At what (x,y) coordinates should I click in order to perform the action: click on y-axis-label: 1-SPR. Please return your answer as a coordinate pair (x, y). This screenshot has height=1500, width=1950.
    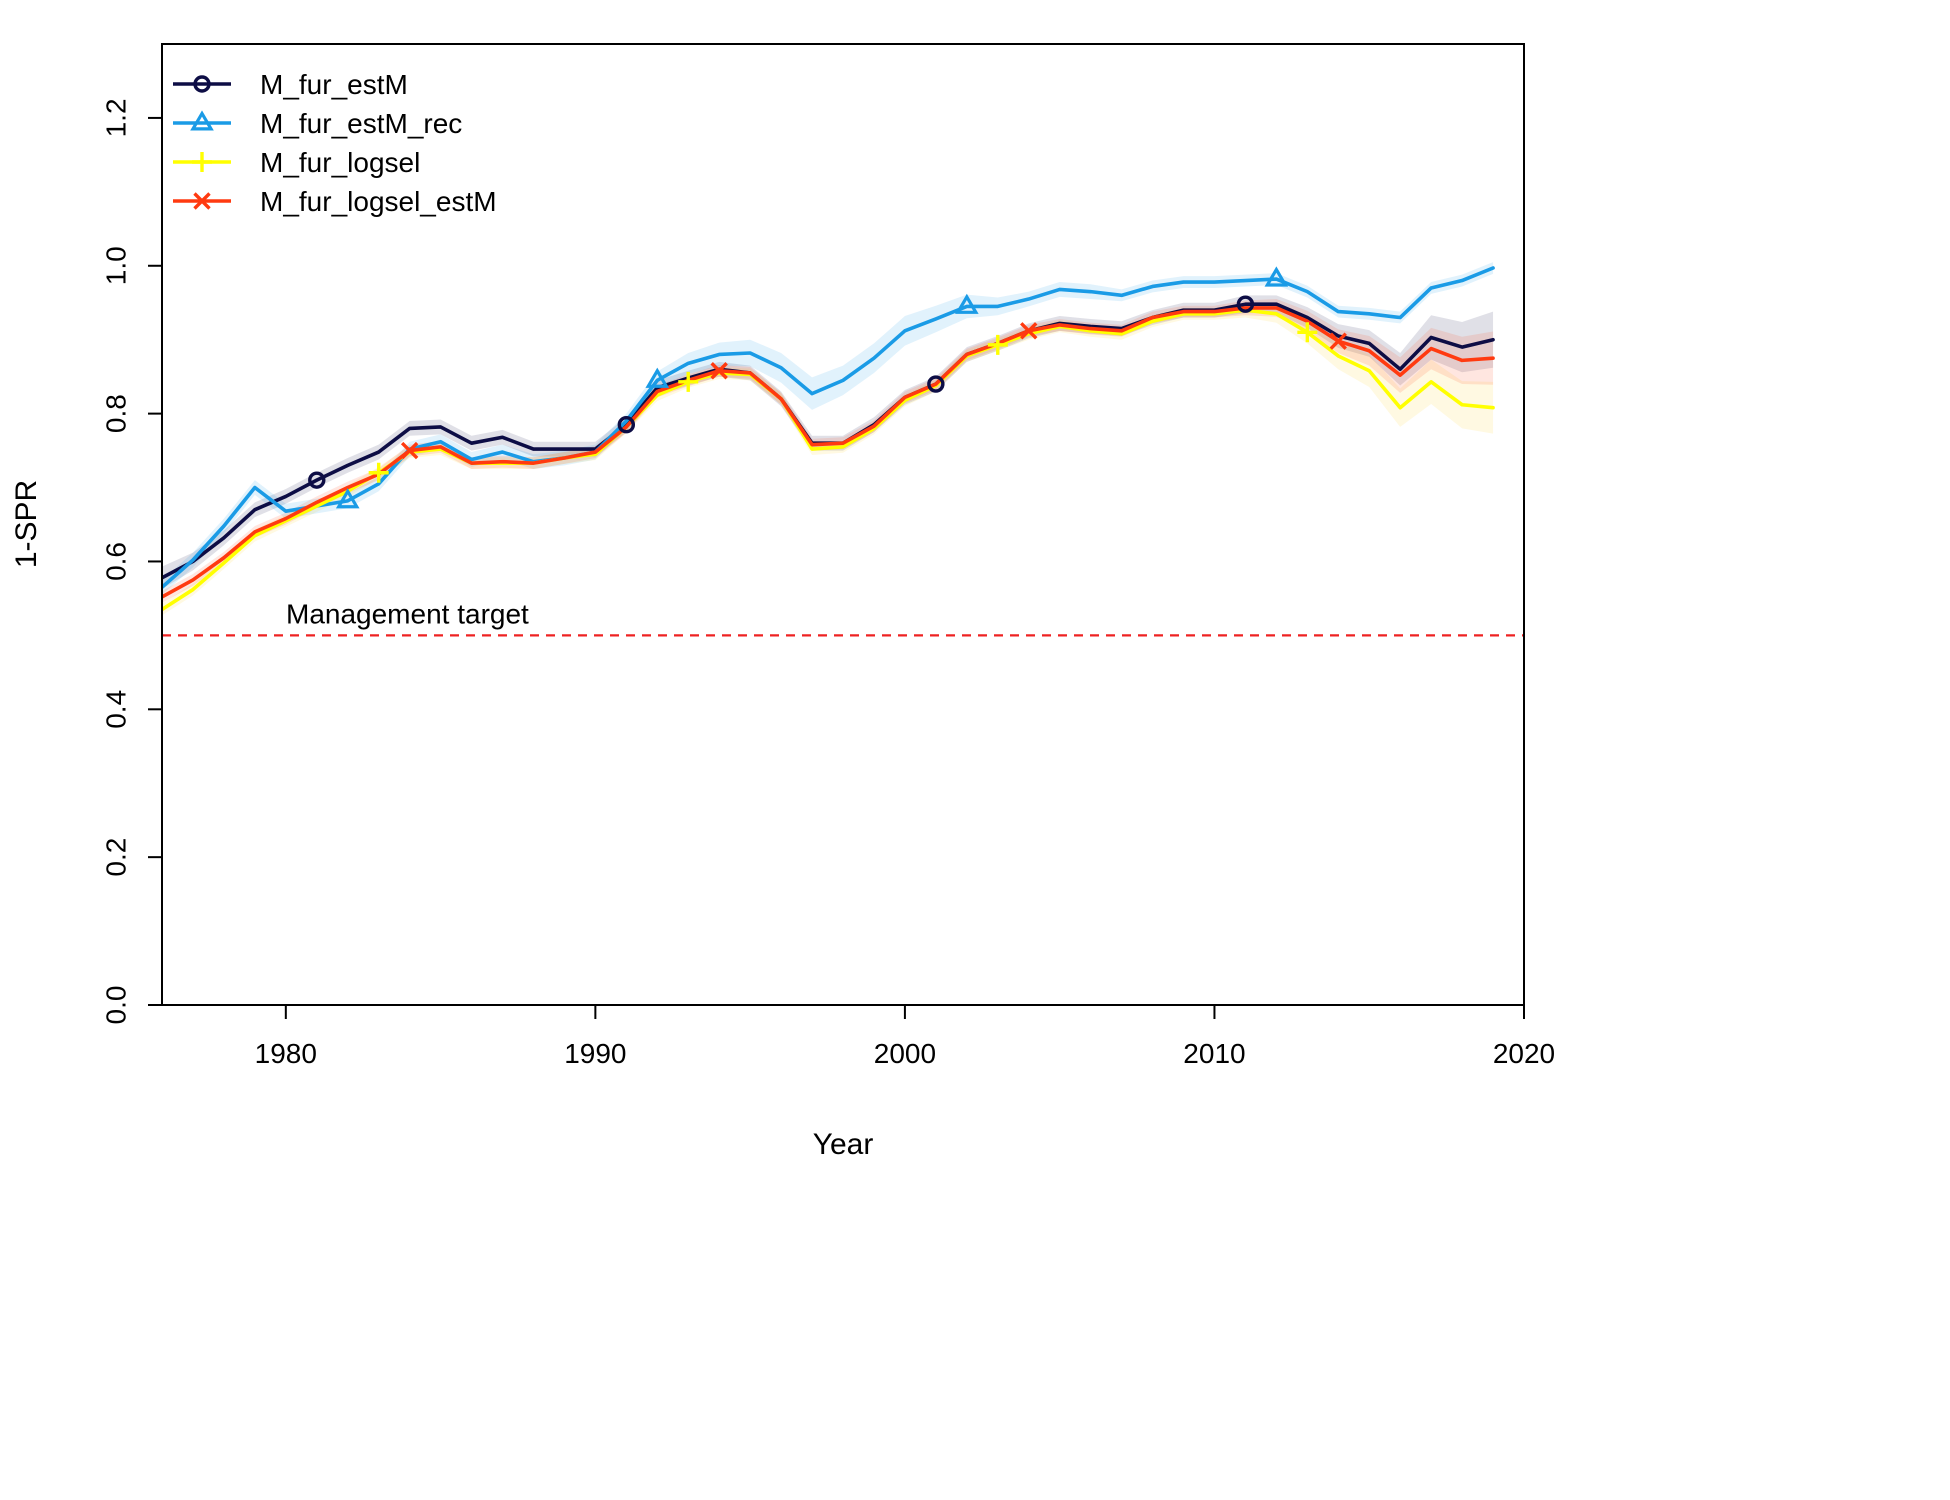
    Looking at the image, I should click on (26, 524).